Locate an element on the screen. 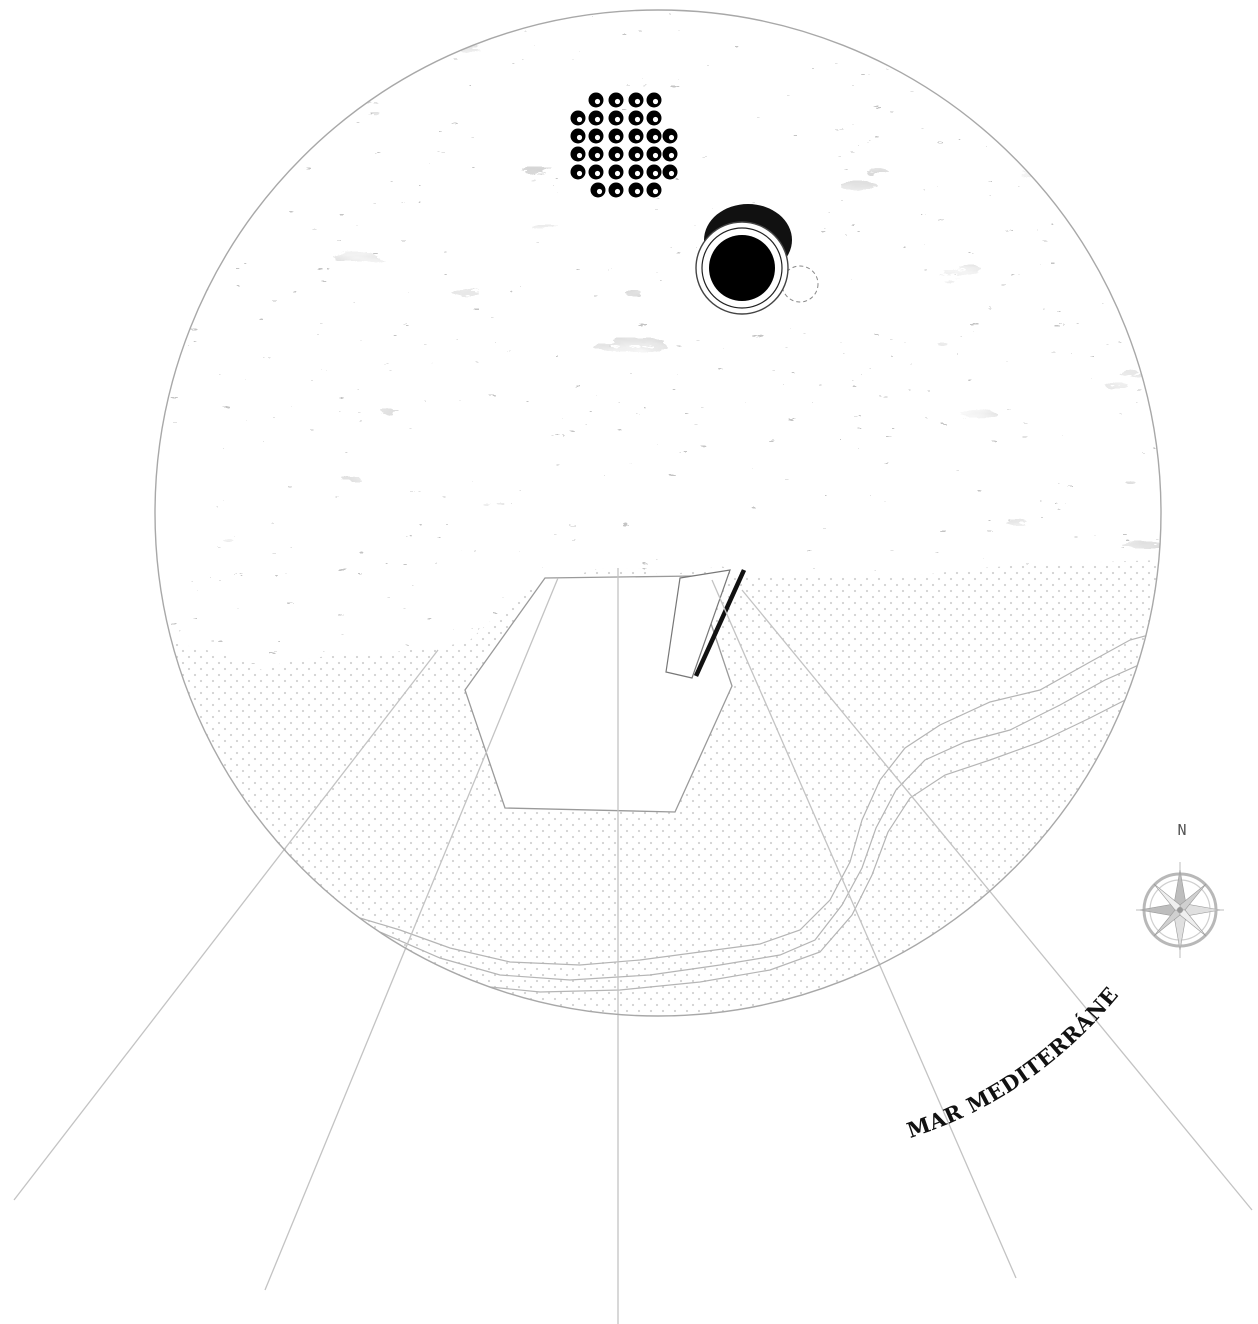  circular-building is located at coordinates (757, 259).